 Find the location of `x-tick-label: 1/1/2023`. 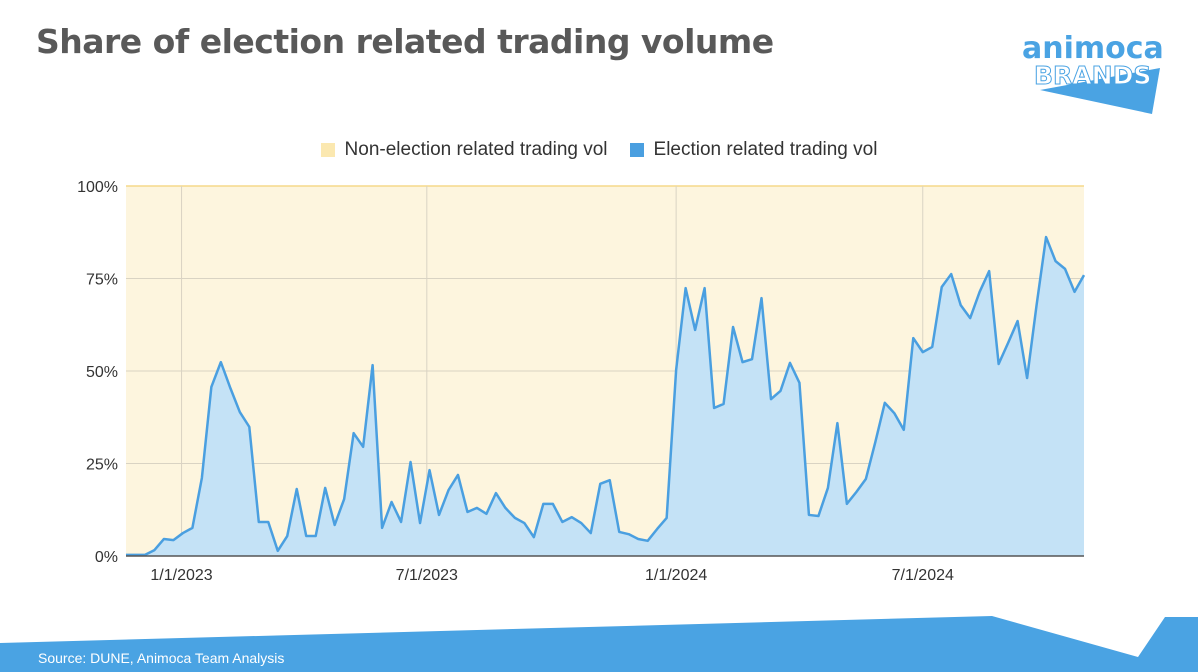

x-tick-label: 1/1/2023 is located at coordinates (181, 575).